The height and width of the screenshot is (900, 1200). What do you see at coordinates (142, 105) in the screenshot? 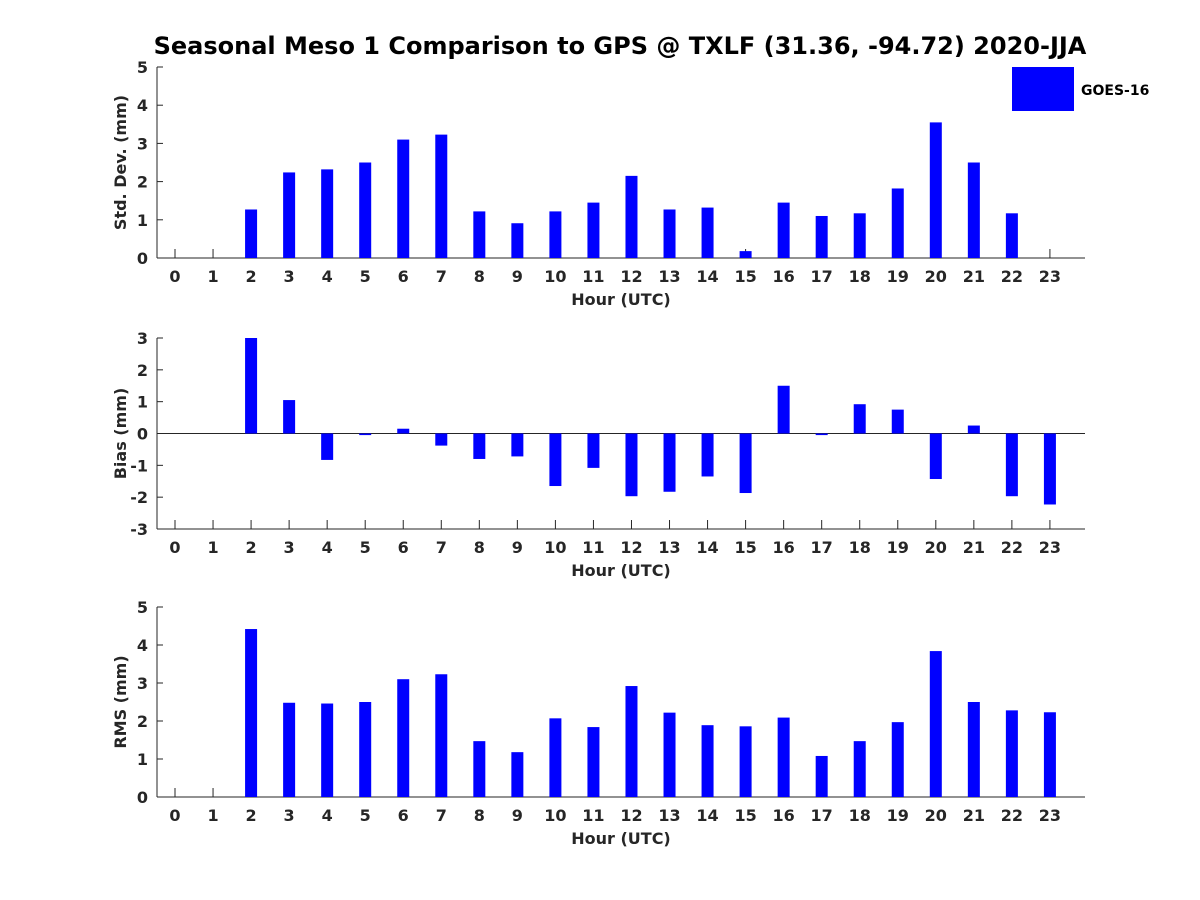
I see `y-tick-label: 4` at bounding box center [142, 105].